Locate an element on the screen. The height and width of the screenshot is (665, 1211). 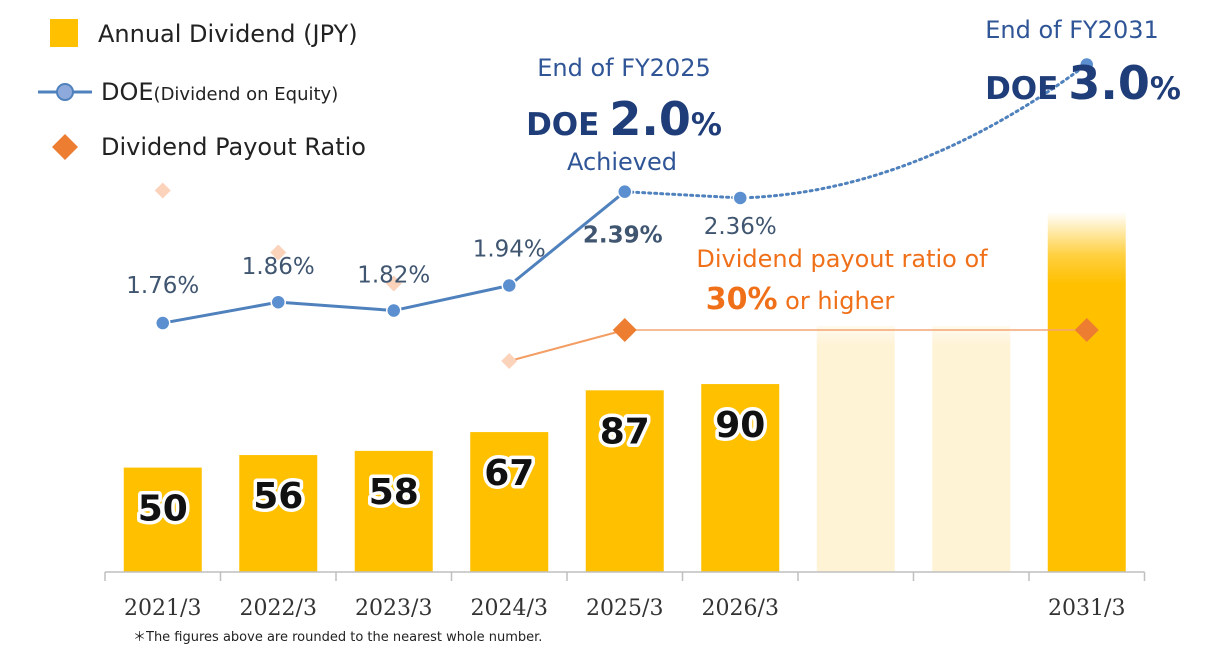
fy2031-annotation: End of FY2031 DOE 3.0% is located at coordinates (1083, 63).